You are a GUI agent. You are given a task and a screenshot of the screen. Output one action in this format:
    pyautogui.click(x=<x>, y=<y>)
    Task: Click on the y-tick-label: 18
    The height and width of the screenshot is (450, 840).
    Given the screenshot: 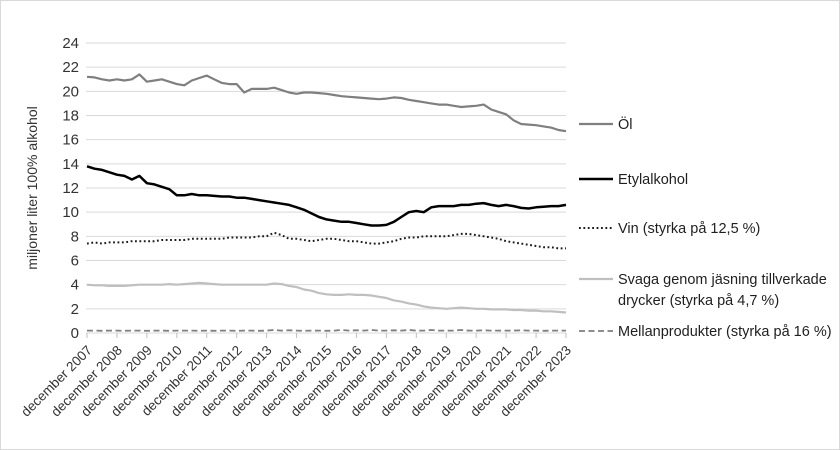 What is the action you would take?
    pyautogui.click(x=70, y=116)
    